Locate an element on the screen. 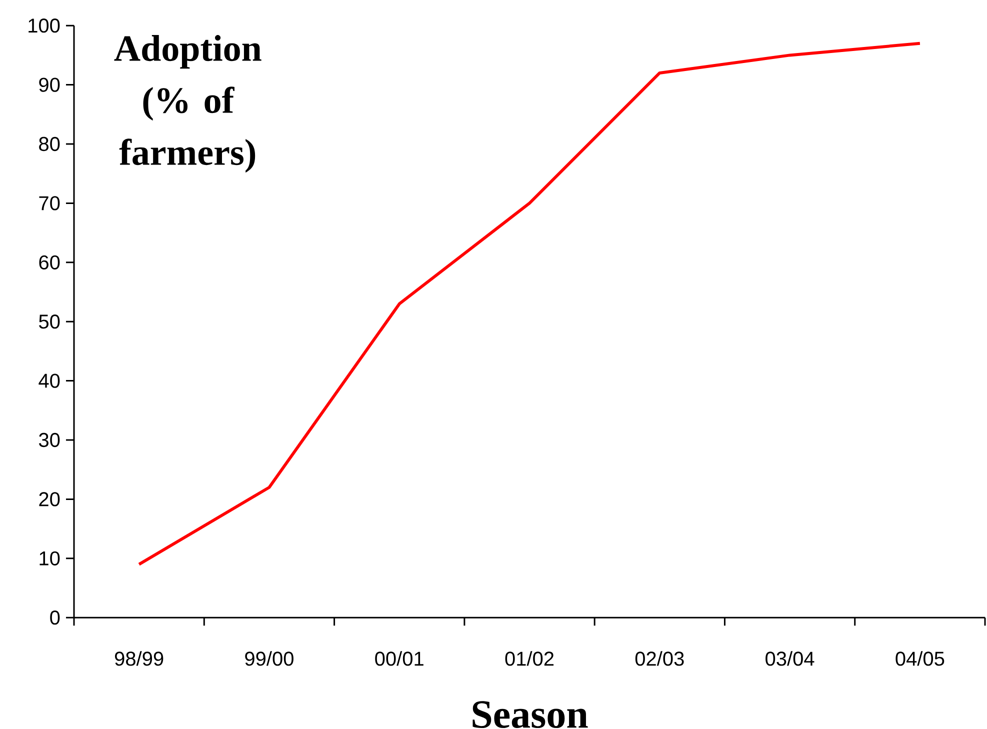 This screenshot has height=729, width=987. y-tick-label: 30 is located at coordinates (49, 440).